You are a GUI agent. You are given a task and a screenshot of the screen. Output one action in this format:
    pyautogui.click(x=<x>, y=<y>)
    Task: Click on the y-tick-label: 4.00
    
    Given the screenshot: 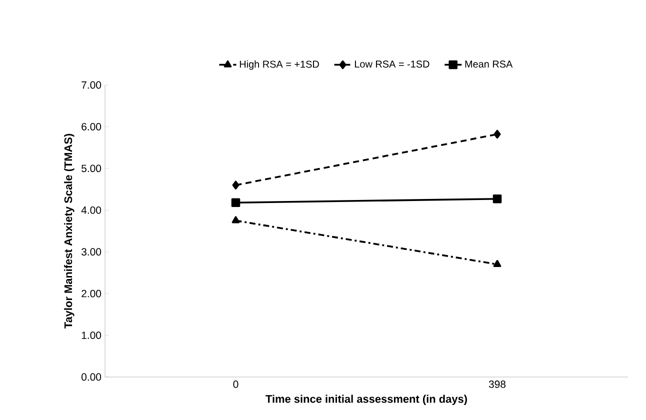 What is the action you would take?
    pyautogui.click(x=91, y=210)
    